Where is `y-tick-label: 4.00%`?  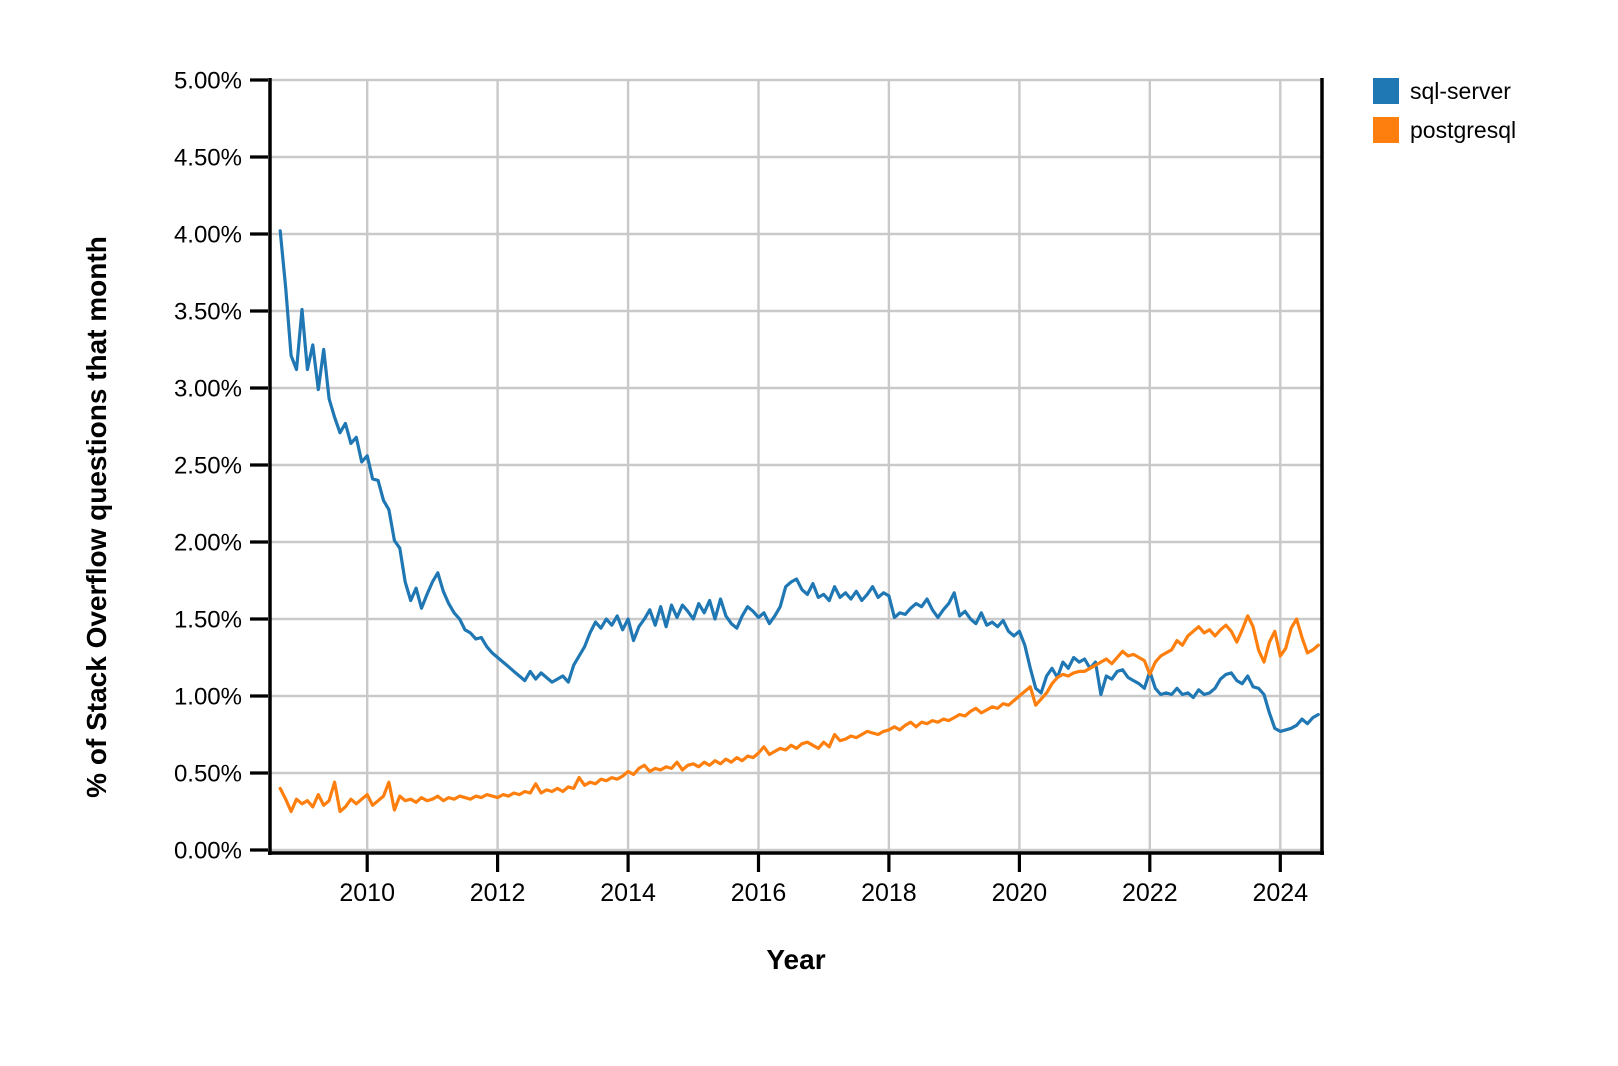 y-tick-label: 4.00% is located at coordinates (208, 235).